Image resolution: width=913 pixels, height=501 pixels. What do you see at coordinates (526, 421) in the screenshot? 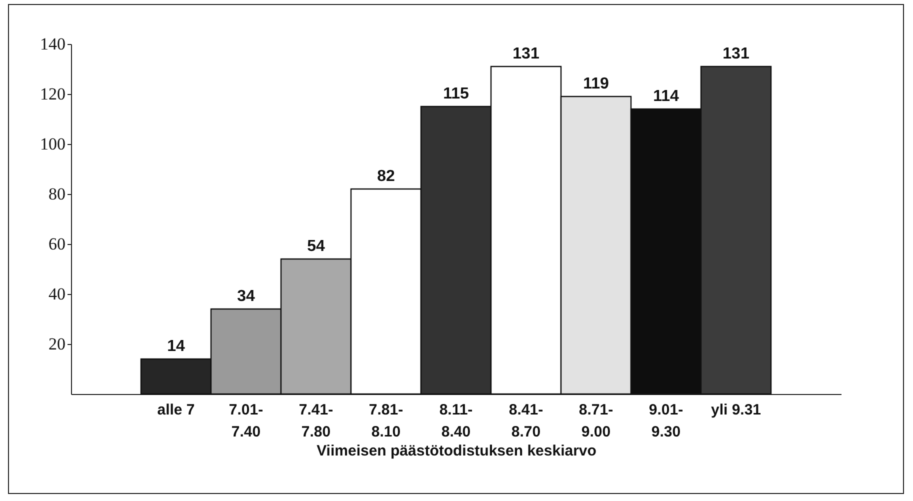
I see `x-tick-label: 8.41- 8.70` at bounding box center [526, 421].